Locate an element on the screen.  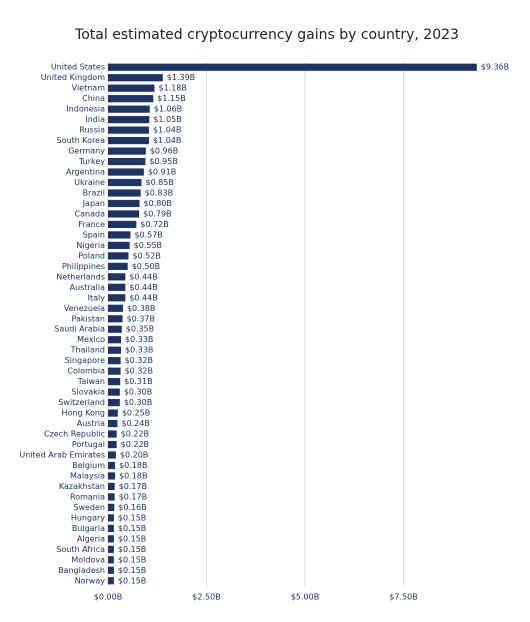
y-tick-label: Switzerland is located at coordinates (81, 402).